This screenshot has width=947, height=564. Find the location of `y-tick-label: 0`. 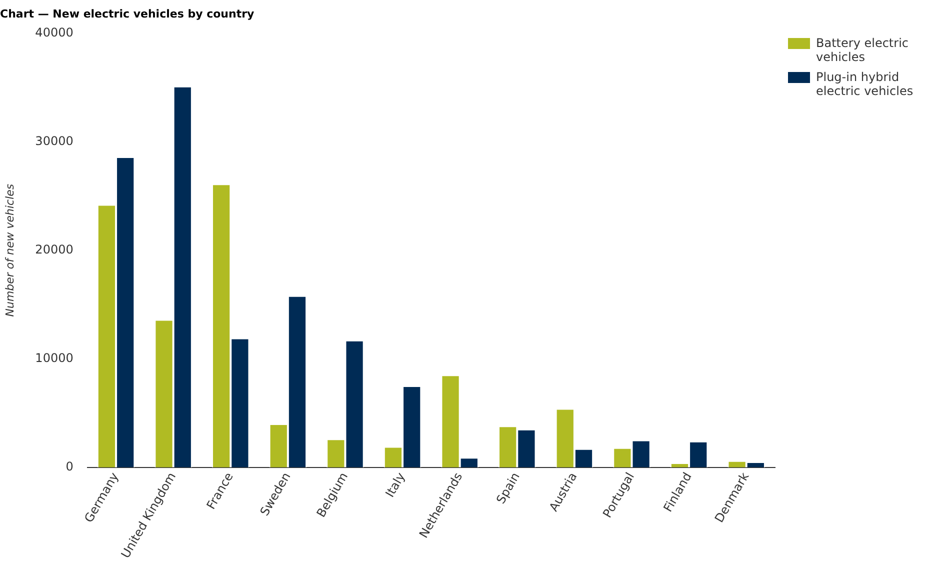

y-tick-label: 0 is located at coordinates (70, 467).